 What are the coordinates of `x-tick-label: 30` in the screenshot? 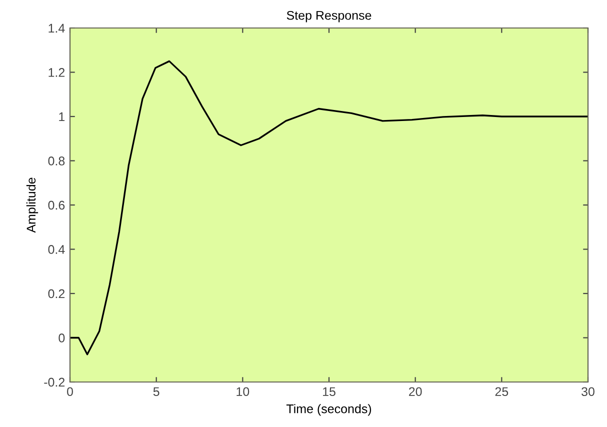 It's located at (588, 391).